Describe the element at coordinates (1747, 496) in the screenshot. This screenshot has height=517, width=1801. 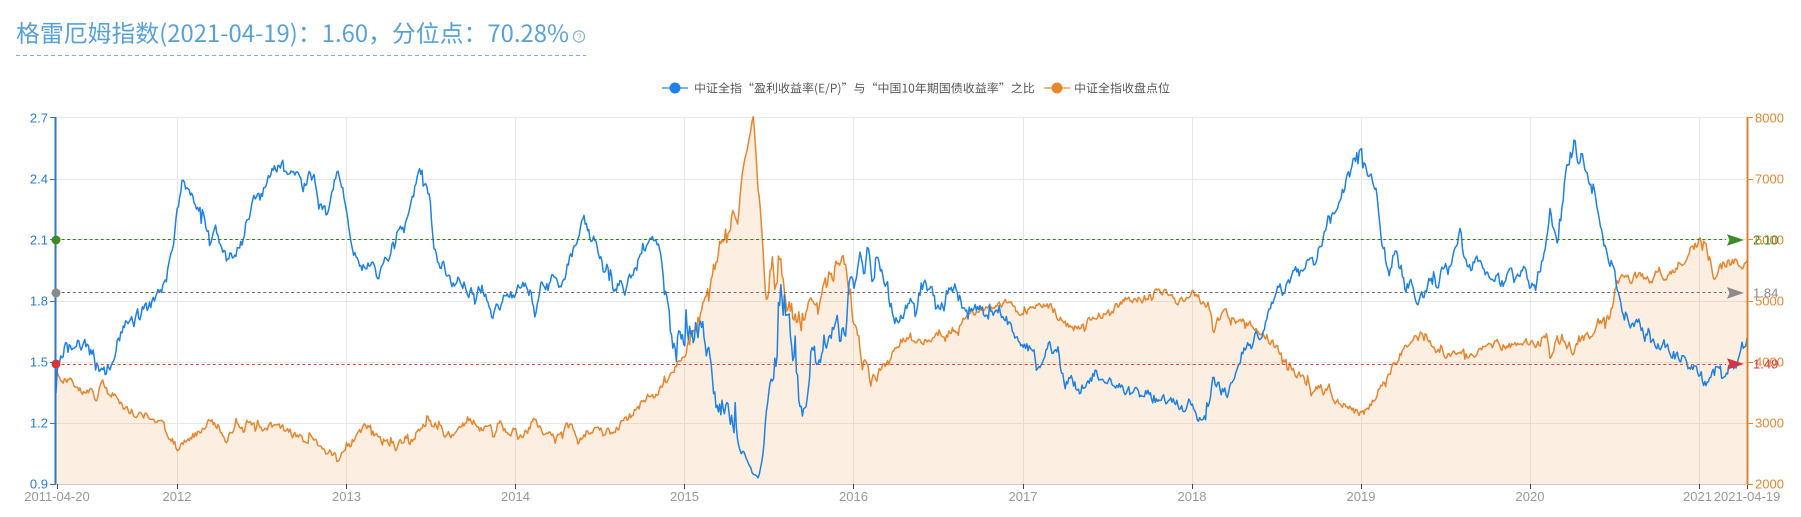
I see `svg-text: 2021-04-19` at that location.